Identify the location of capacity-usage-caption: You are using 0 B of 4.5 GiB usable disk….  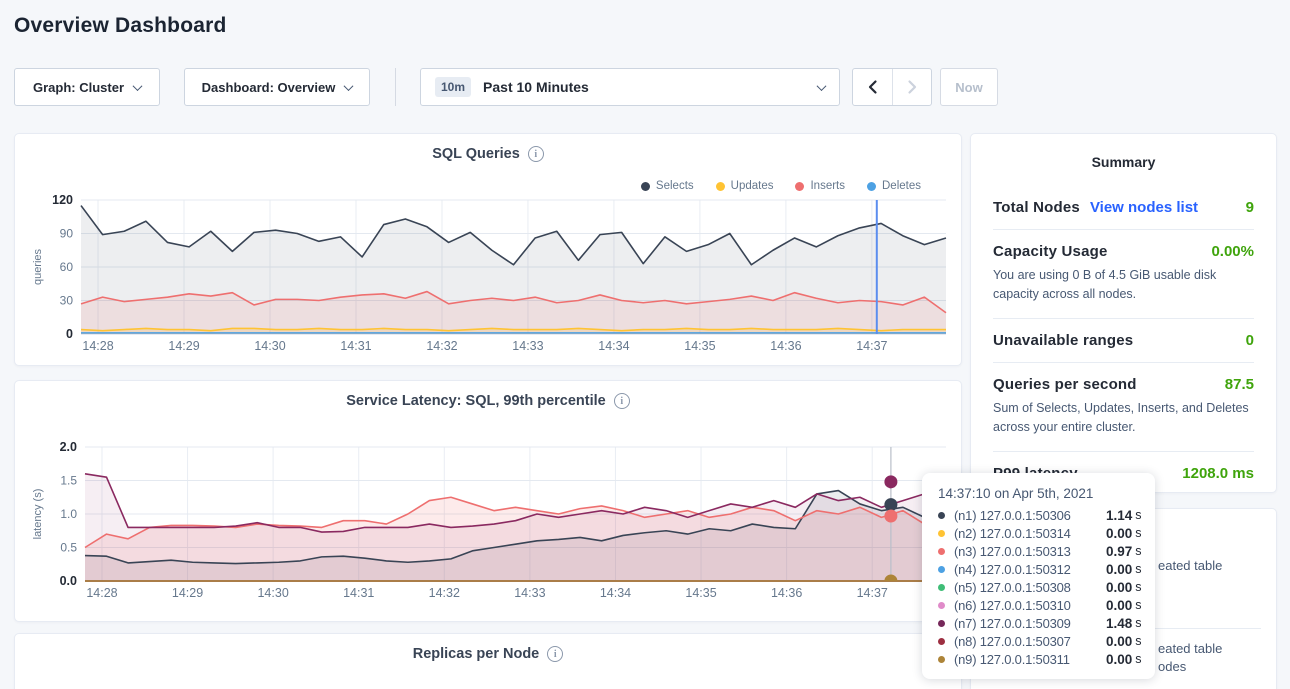
(1105, 285).